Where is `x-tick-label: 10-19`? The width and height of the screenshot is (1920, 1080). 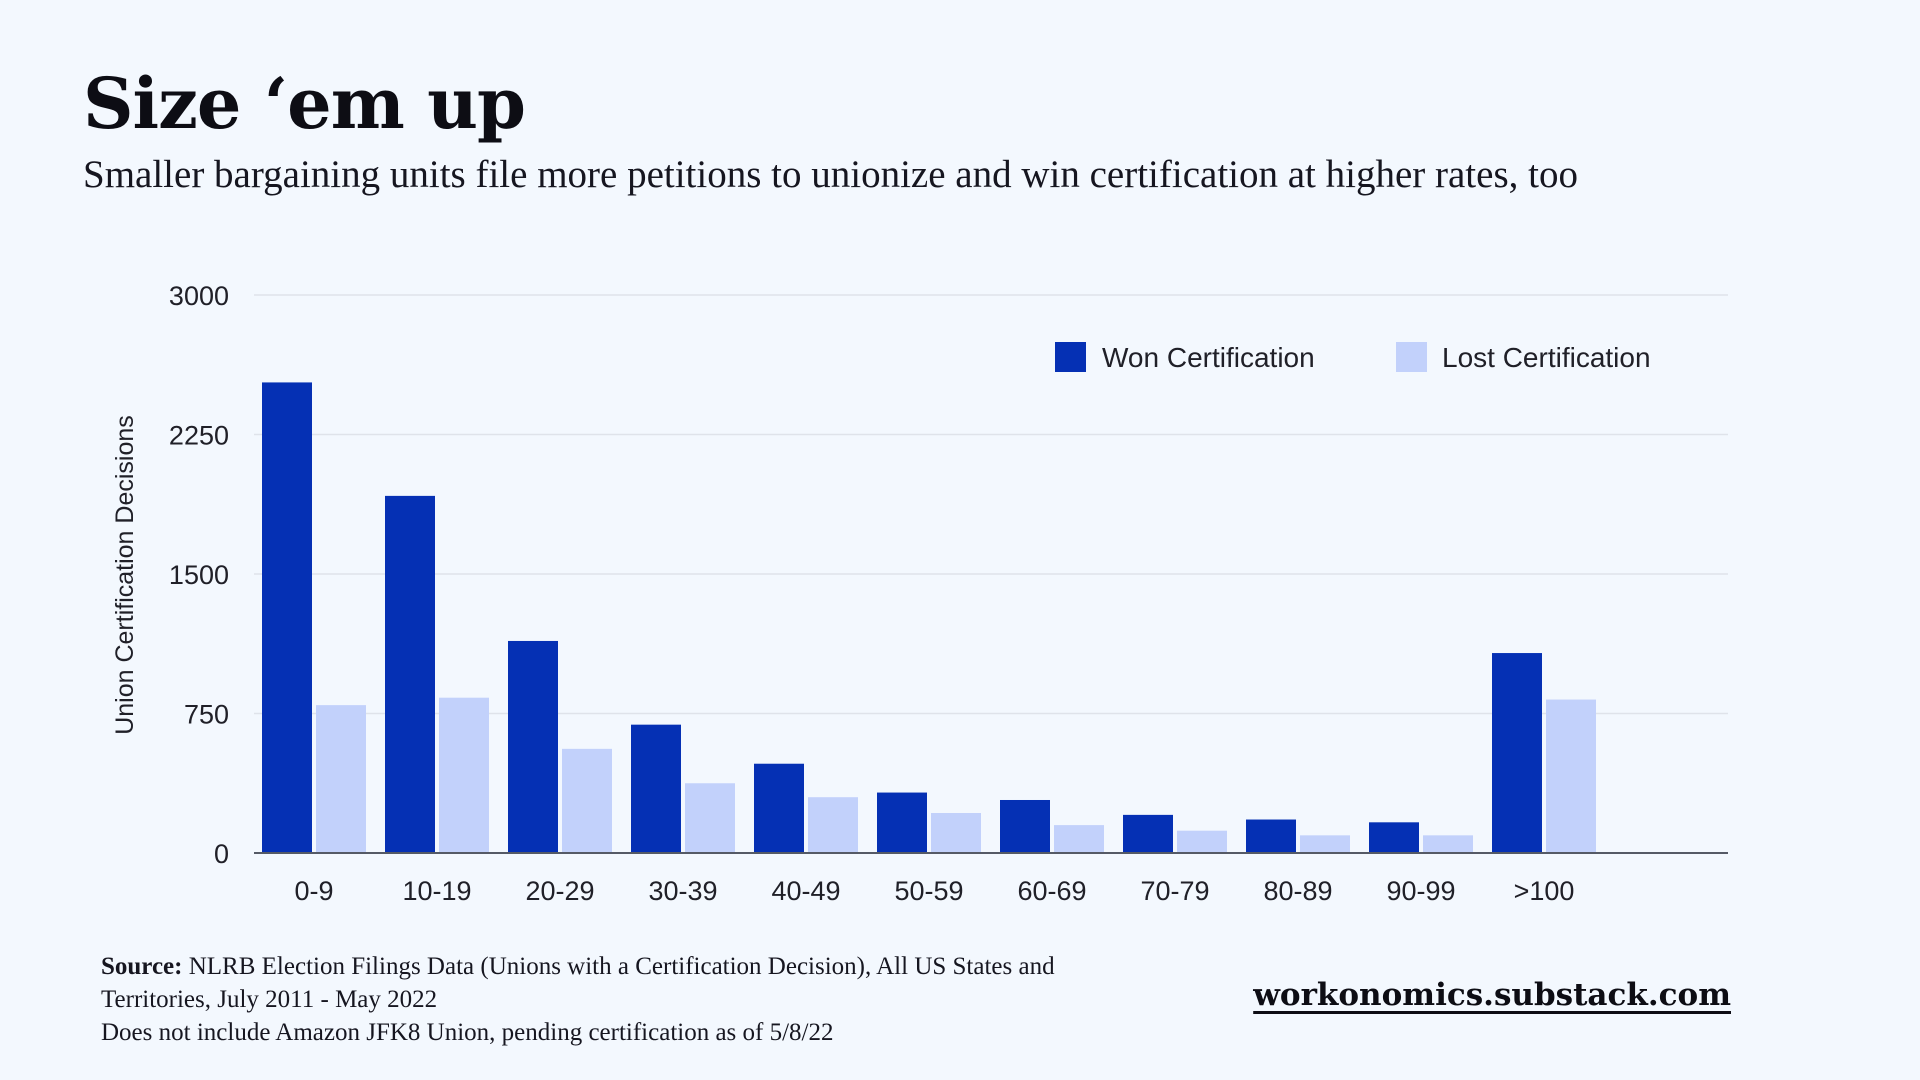
x-tick-label: 10-19 is located at coordinates (436, 891).